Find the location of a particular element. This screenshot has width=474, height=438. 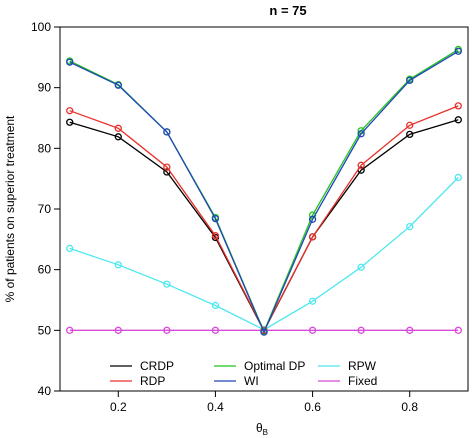

legend-label: Fixed is located at coordinates (362, 381).